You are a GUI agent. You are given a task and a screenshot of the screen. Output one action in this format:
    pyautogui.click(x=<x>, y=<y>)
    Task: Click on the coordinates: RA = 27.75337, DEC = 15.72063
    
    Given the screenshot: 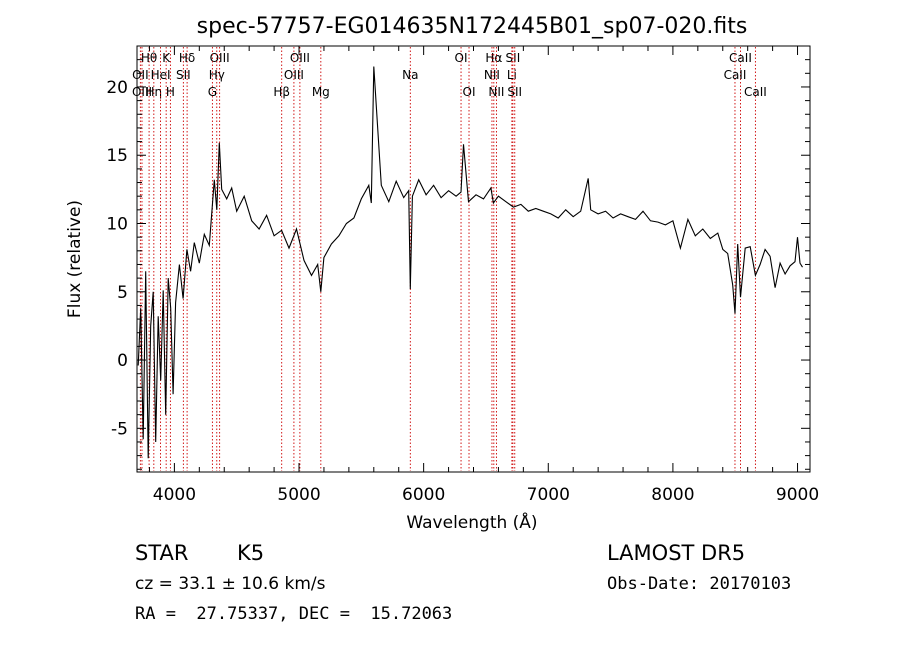 What is the action you would take?
    pyautogui.click(x=294, y=614)
    